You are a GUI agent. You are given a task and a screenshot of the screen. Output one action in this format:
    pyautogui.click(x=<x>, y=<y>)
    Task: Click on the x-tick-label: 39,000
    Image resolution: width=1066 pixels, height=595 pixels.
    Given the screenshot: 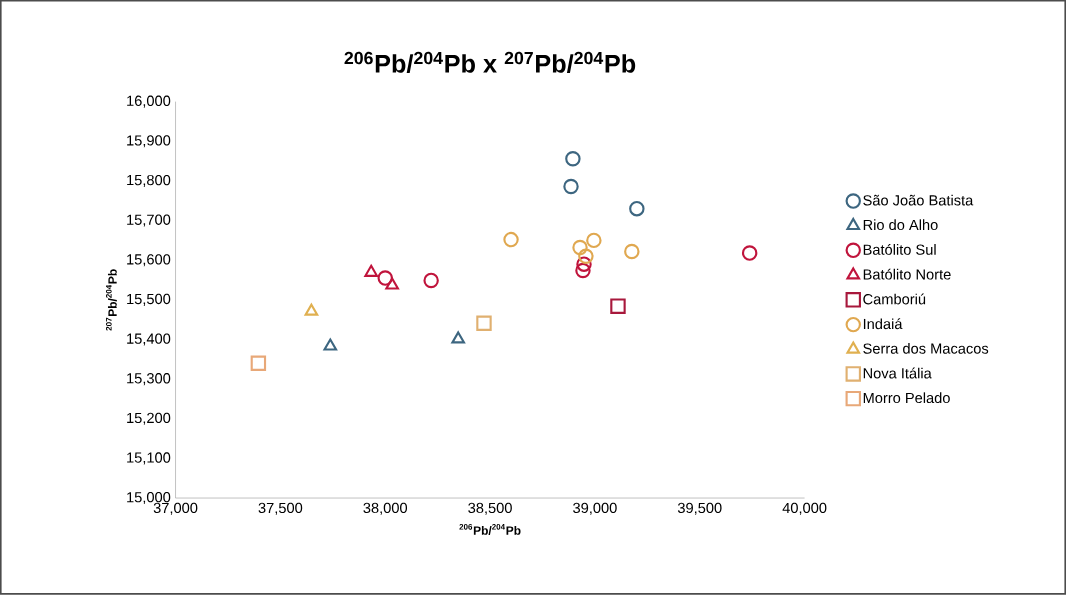 What is the action you would take?
    pyautogui.click(x=595, y=508)
    